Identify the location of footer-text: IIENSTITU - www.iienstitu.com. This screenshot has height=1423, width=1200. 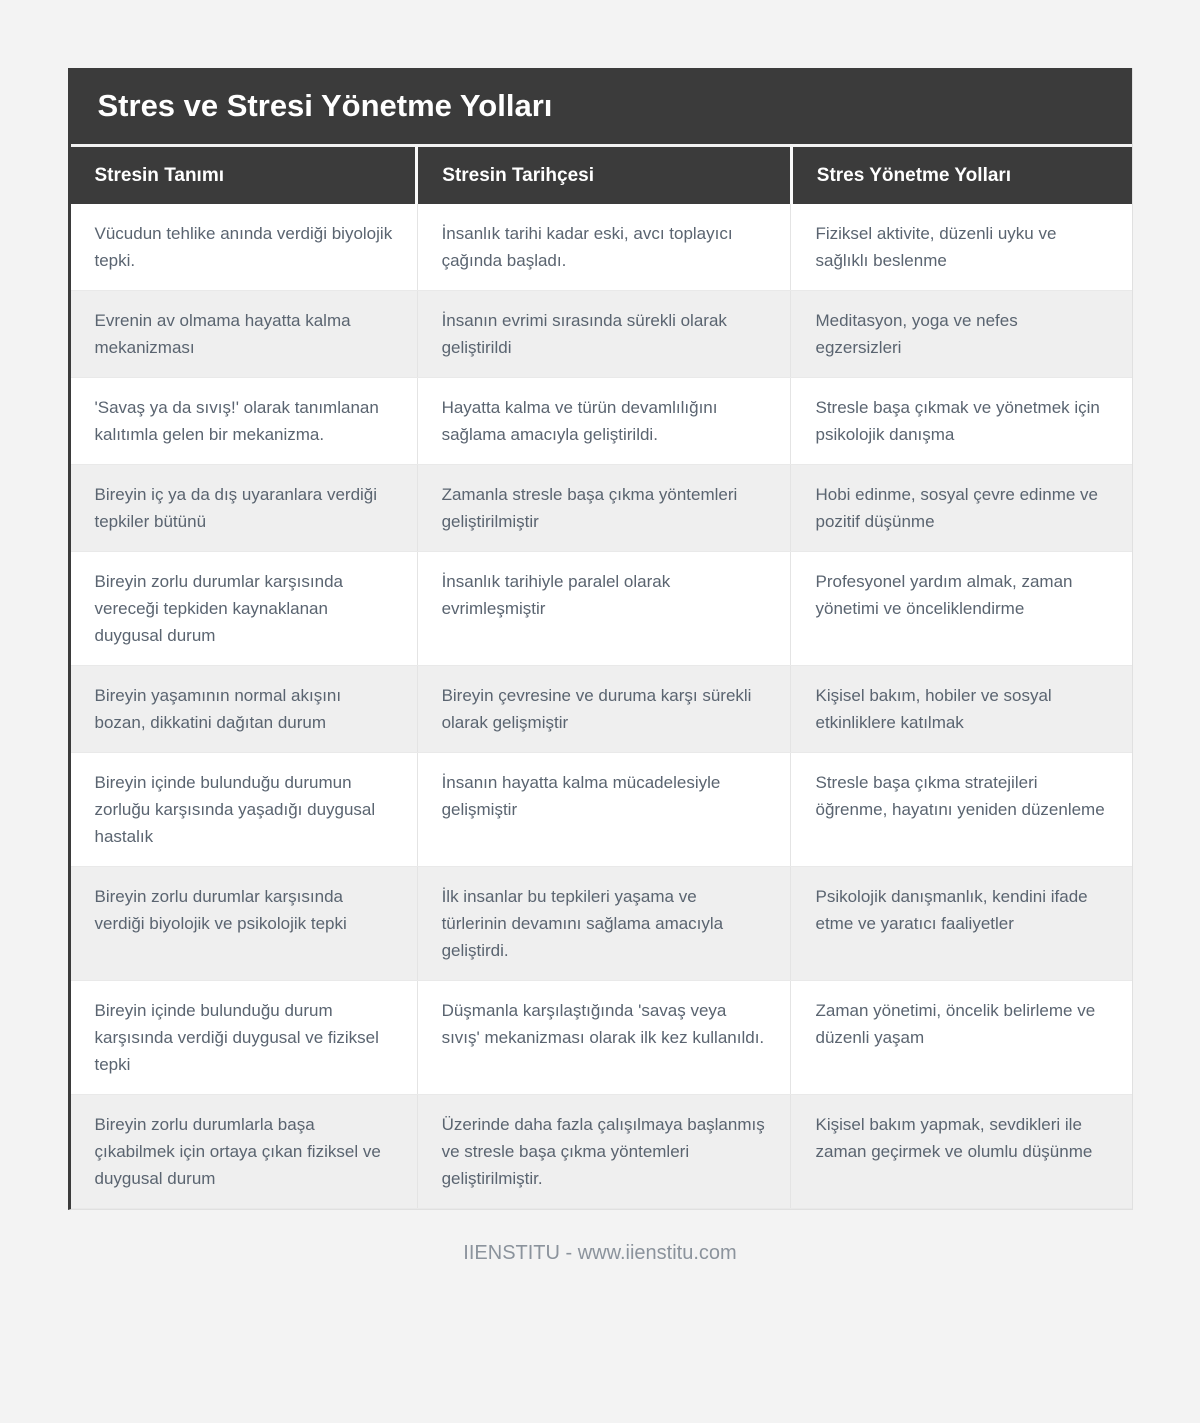
(600, 1253).